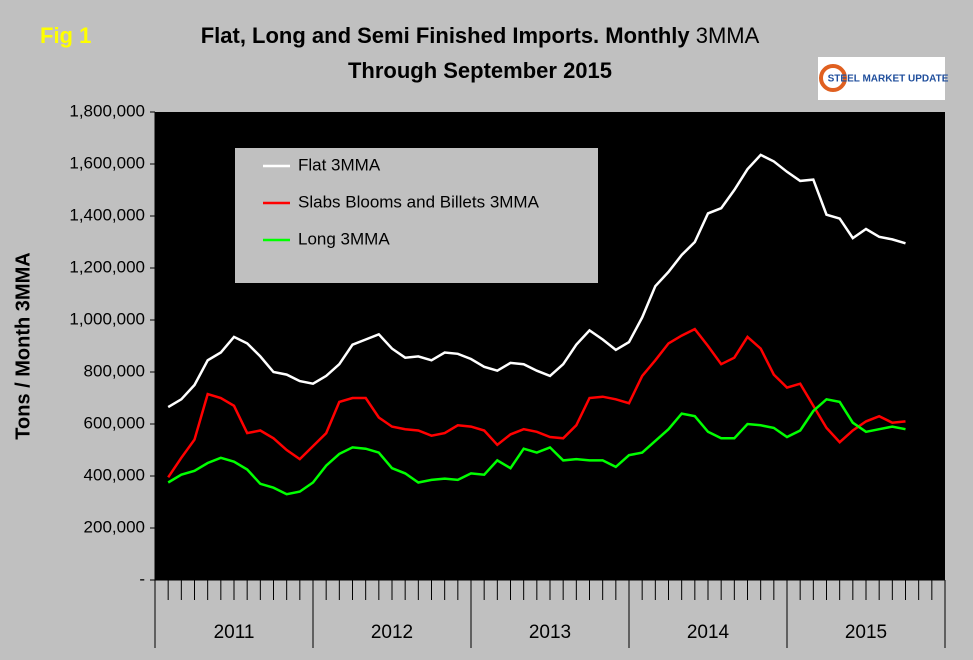 Image resolution: width=973 pixels, height=660 pixels. I want to click on title-suffix: 3MMA, so click(728, 35).